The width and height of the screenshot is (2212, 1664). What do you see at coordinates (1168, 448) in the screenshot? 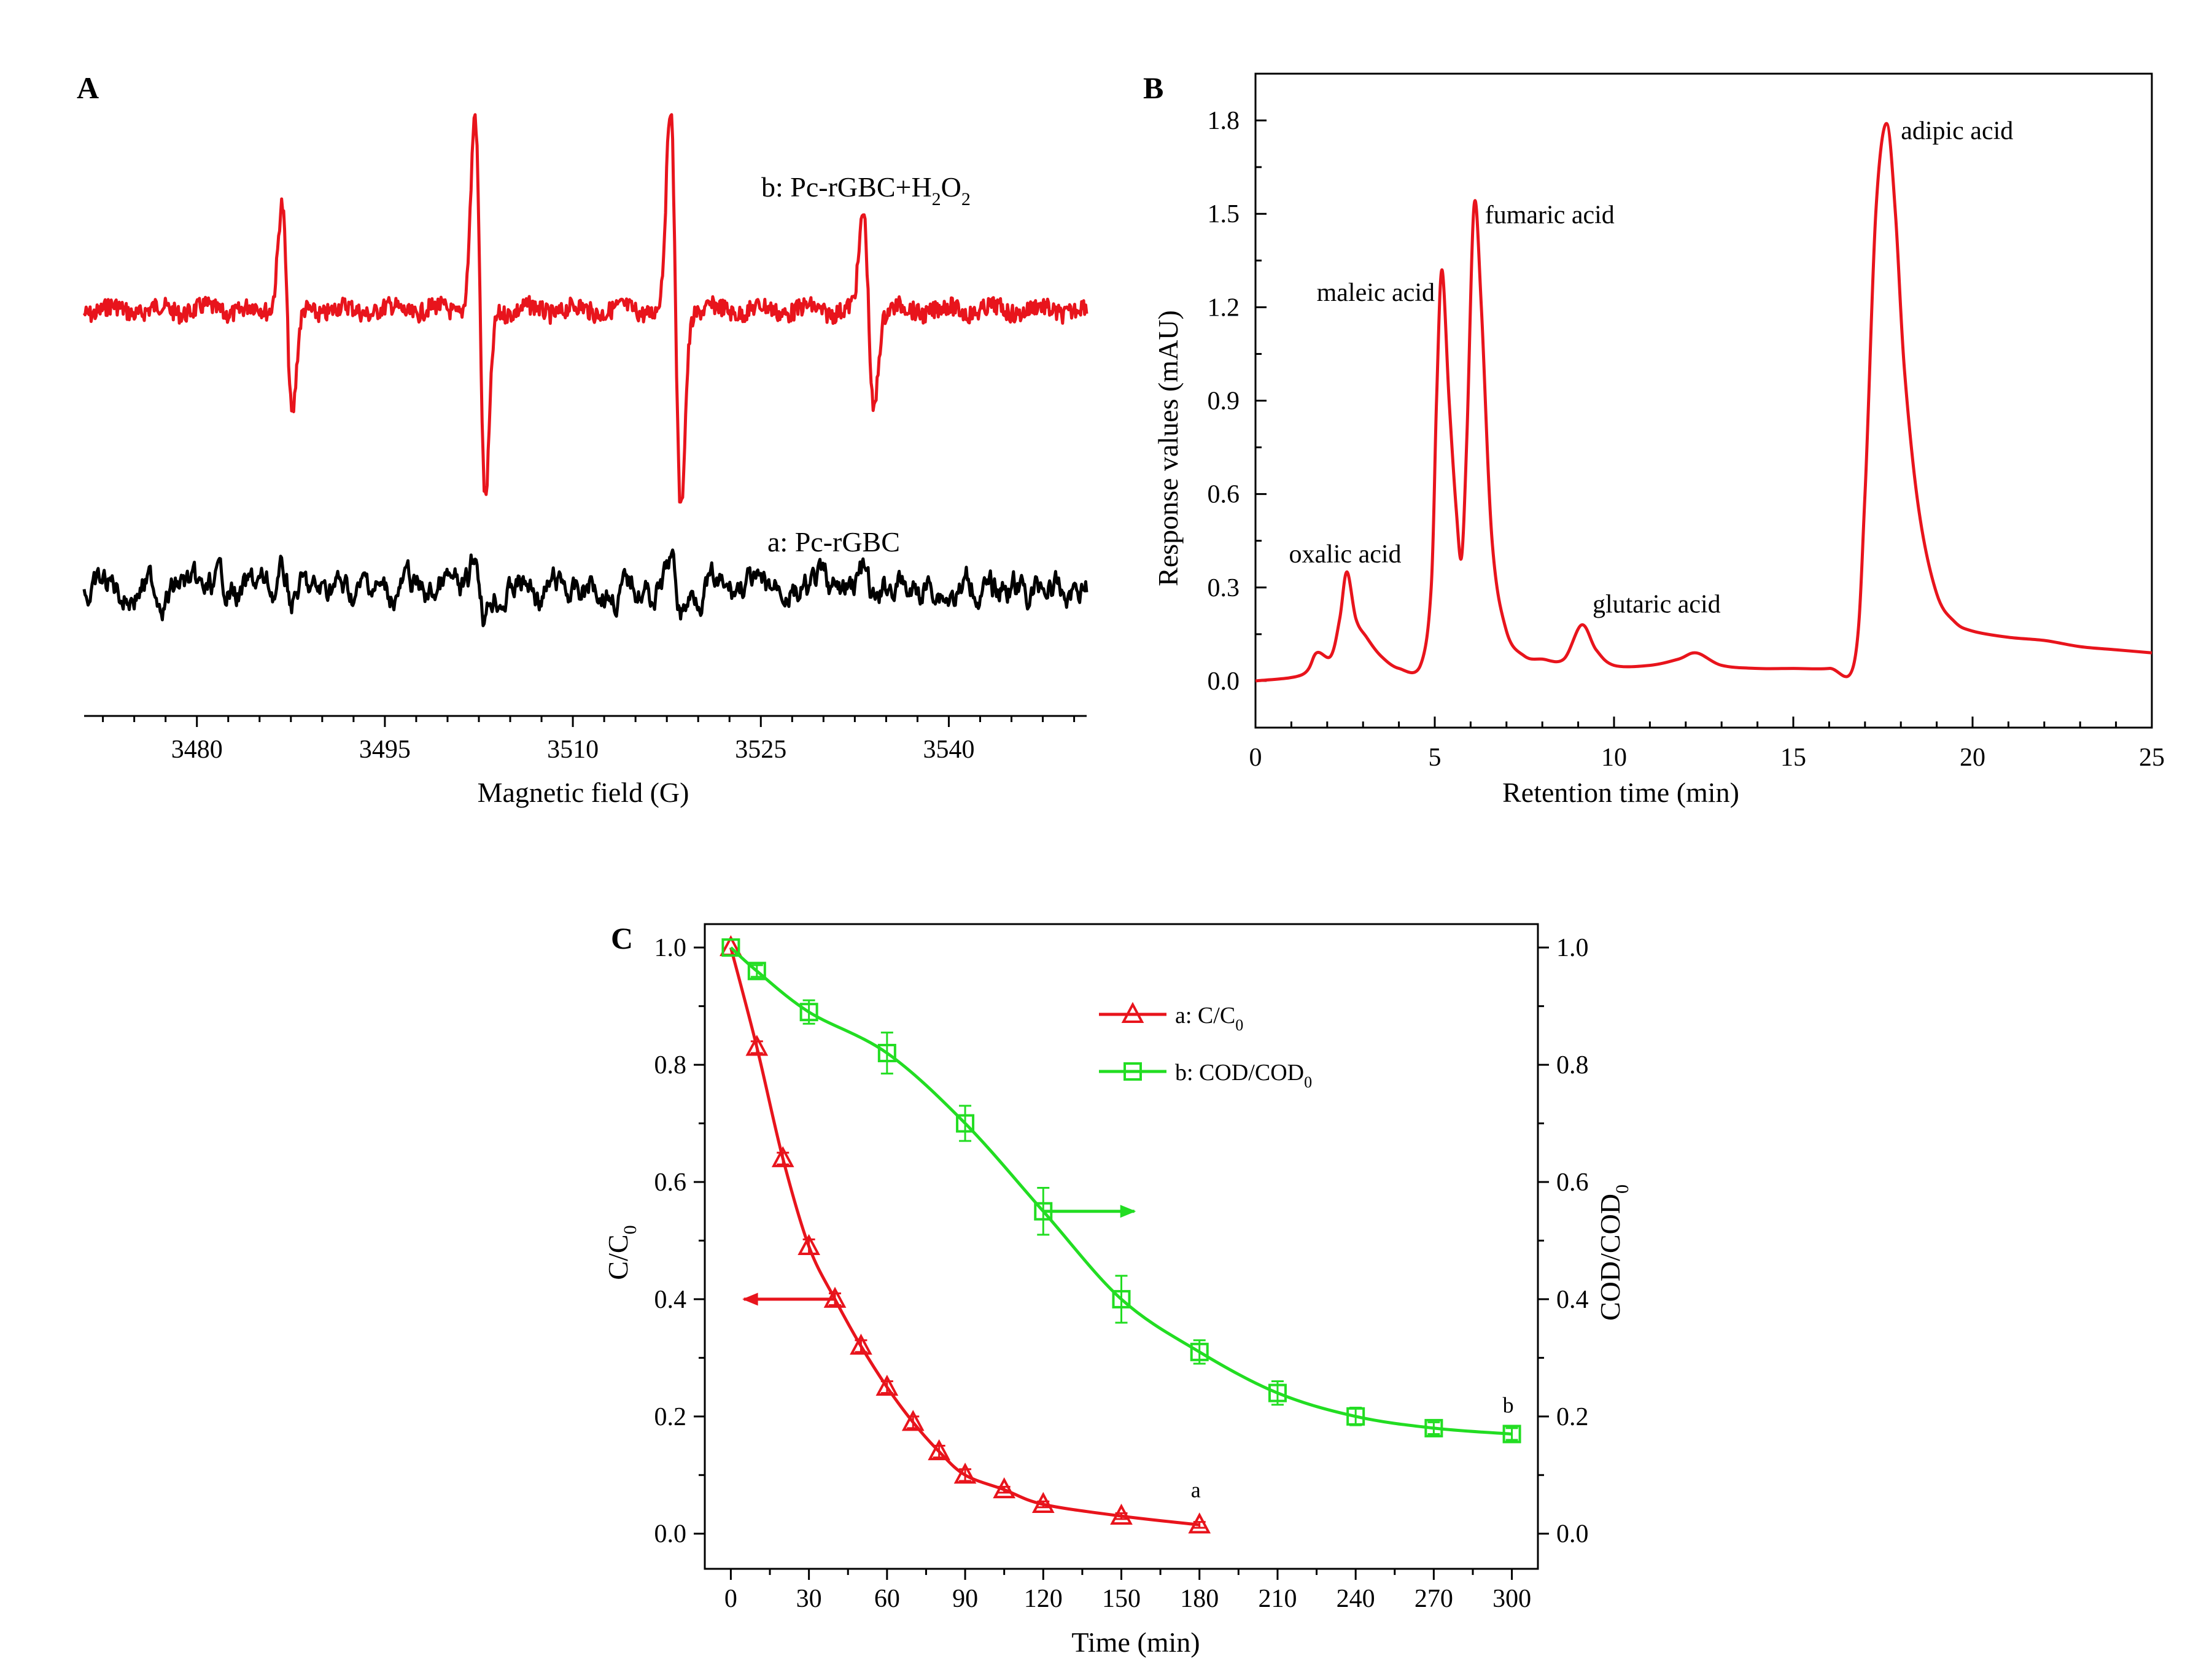
I see `panel-b-y-axis-label: Response values (mAU)` at bounding box center [1168, 448].